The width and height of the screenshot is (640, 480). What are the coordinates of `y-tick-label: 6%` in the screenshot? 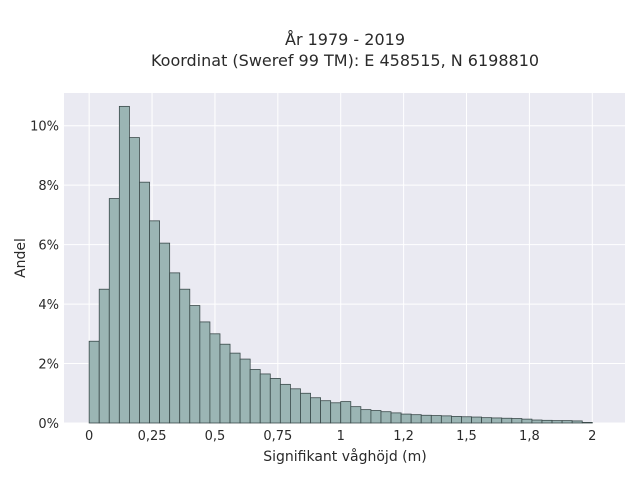 It's located at (48, 246).